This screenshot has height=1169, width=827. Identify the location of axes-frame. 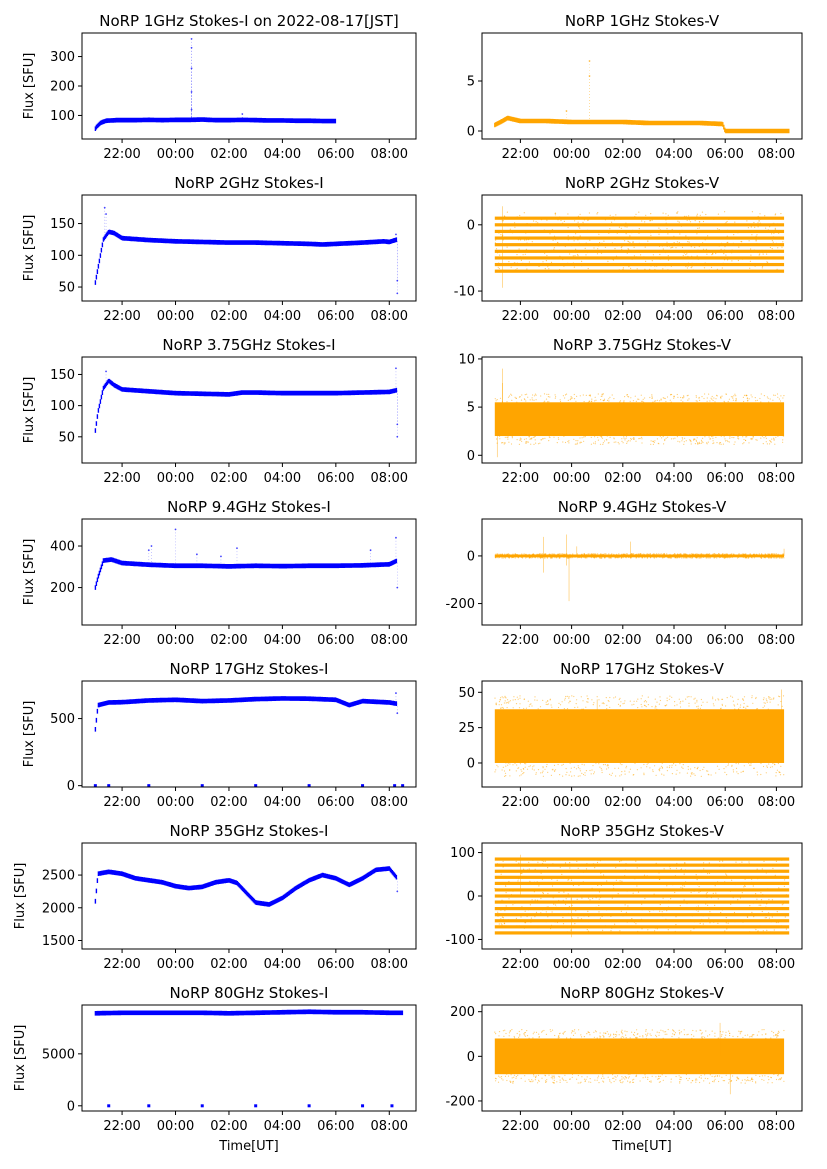
(642, 572).